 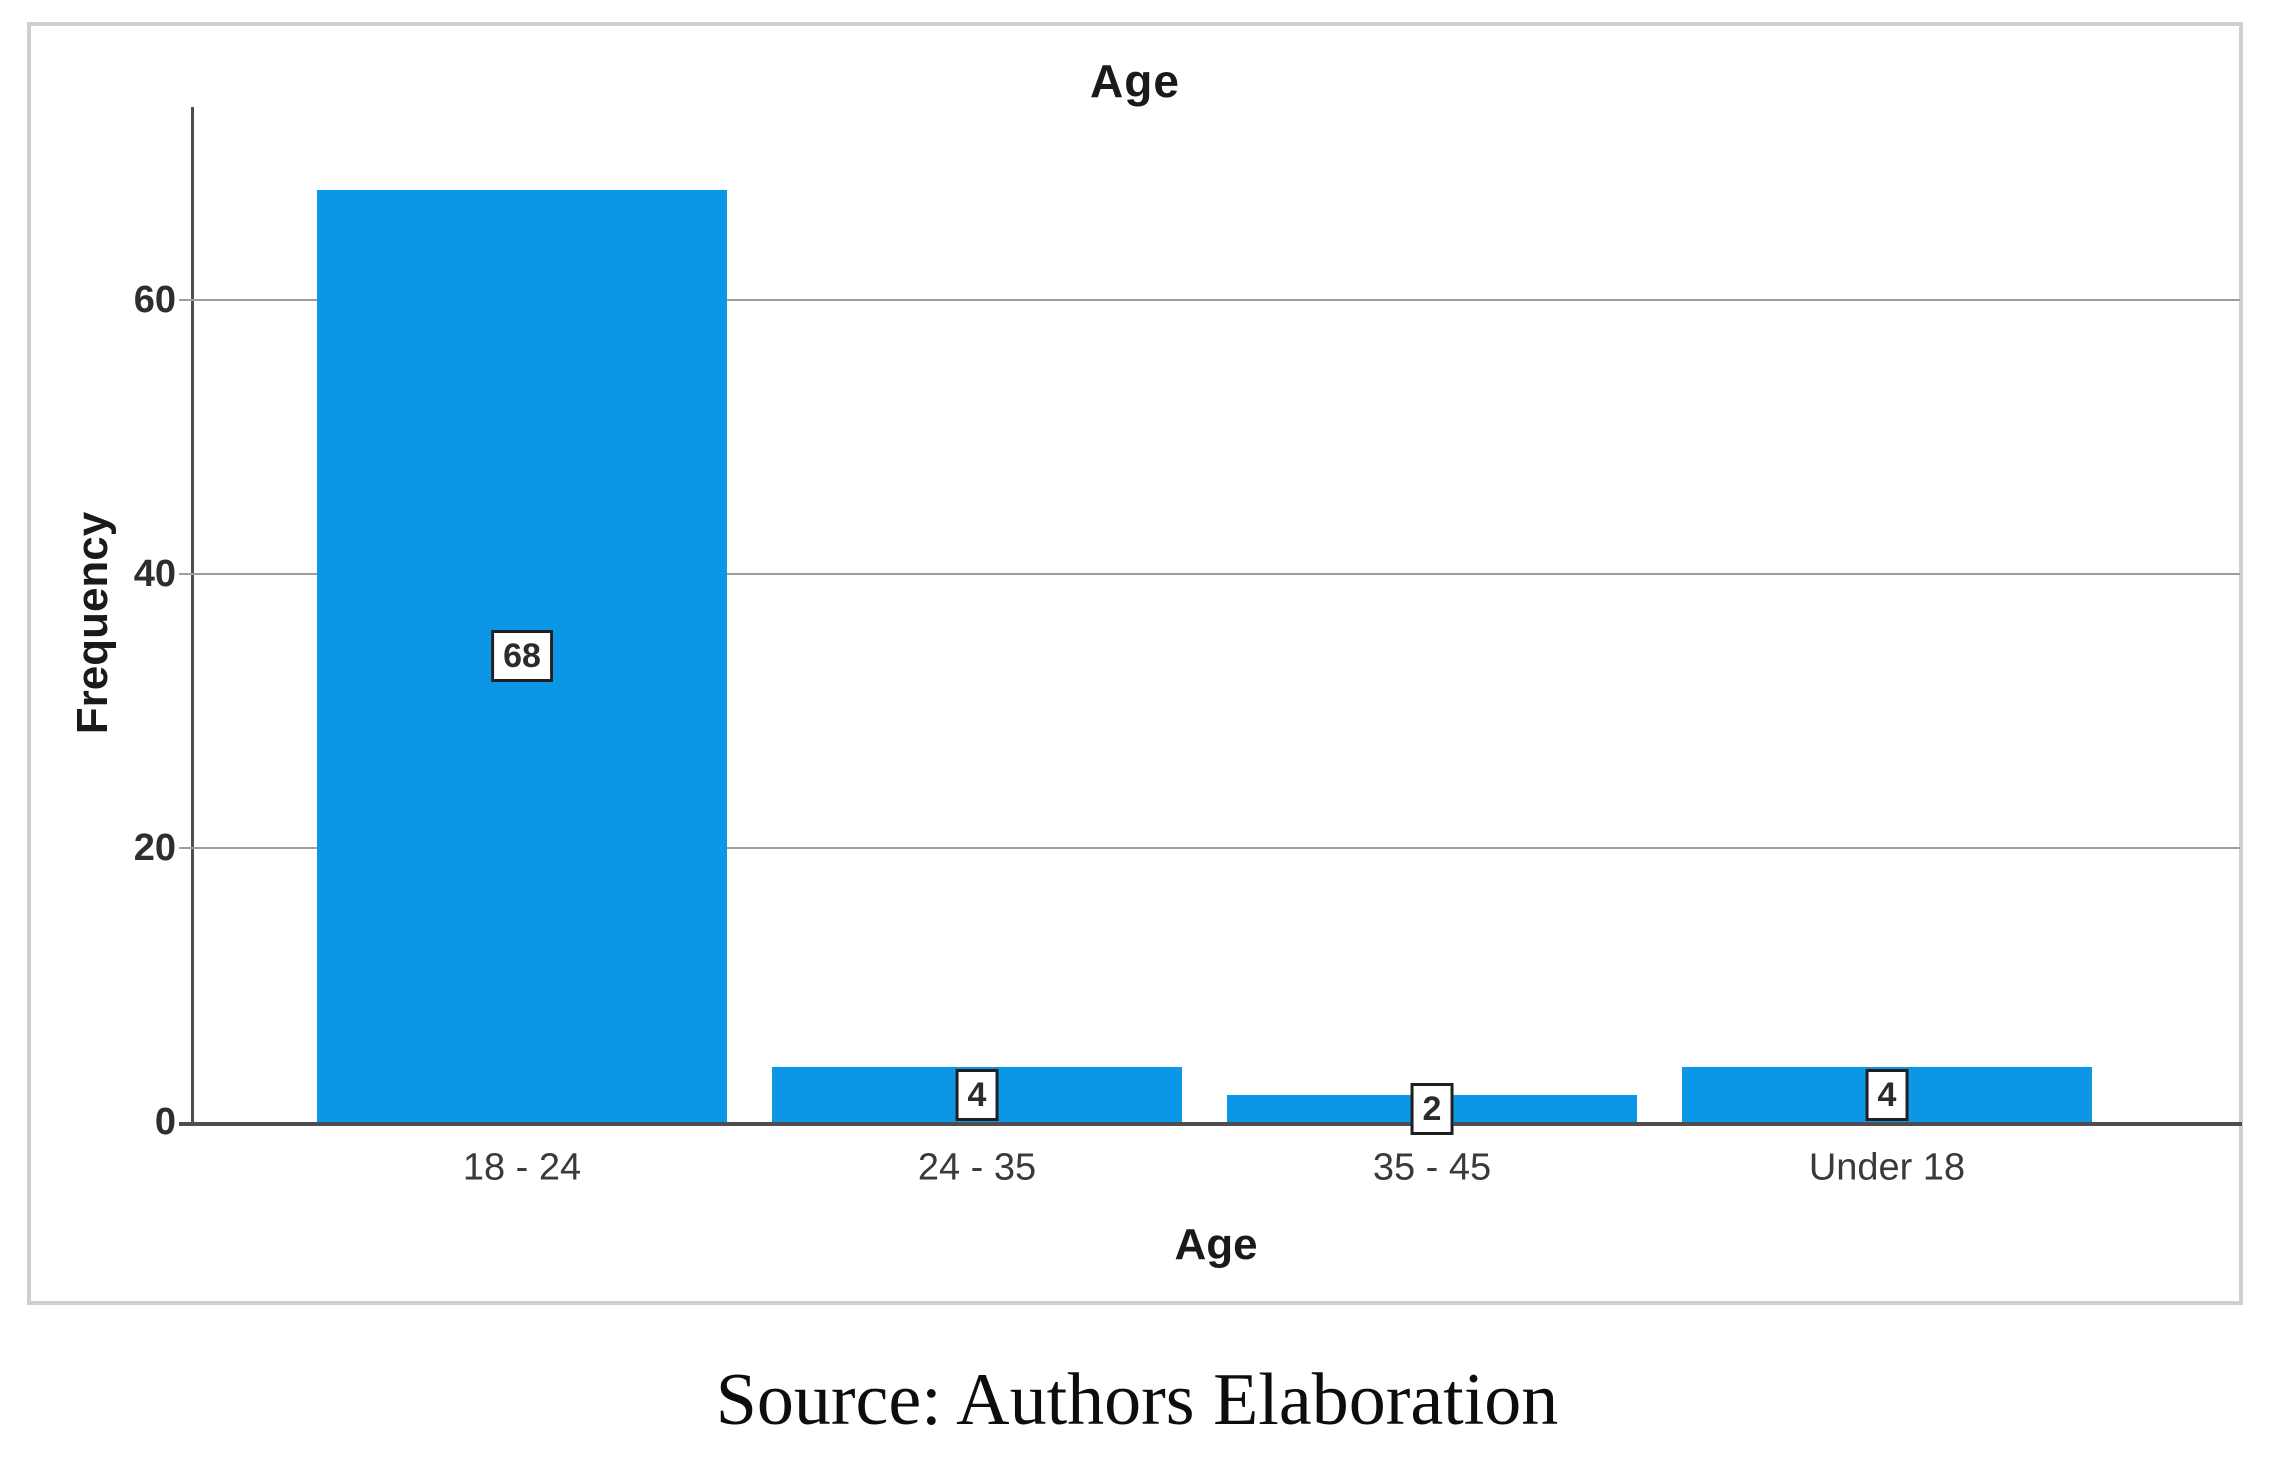 What do you see at coordinates (1210, 1124) in the screenshot?
I see `x-axis-line` at bounding box center [1210, 1124].